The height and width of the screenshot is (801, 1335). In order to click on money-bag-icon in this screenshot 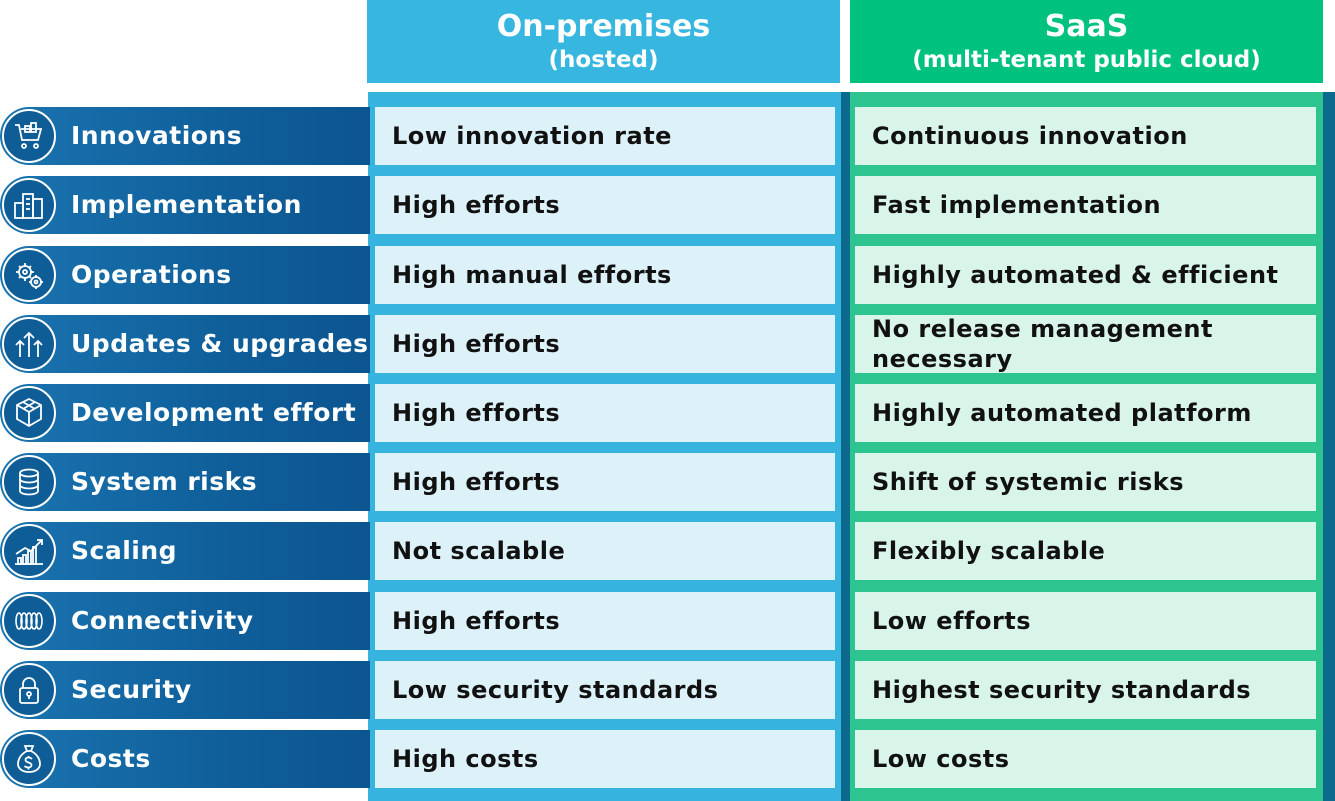, I will do `click(29, 759)`.